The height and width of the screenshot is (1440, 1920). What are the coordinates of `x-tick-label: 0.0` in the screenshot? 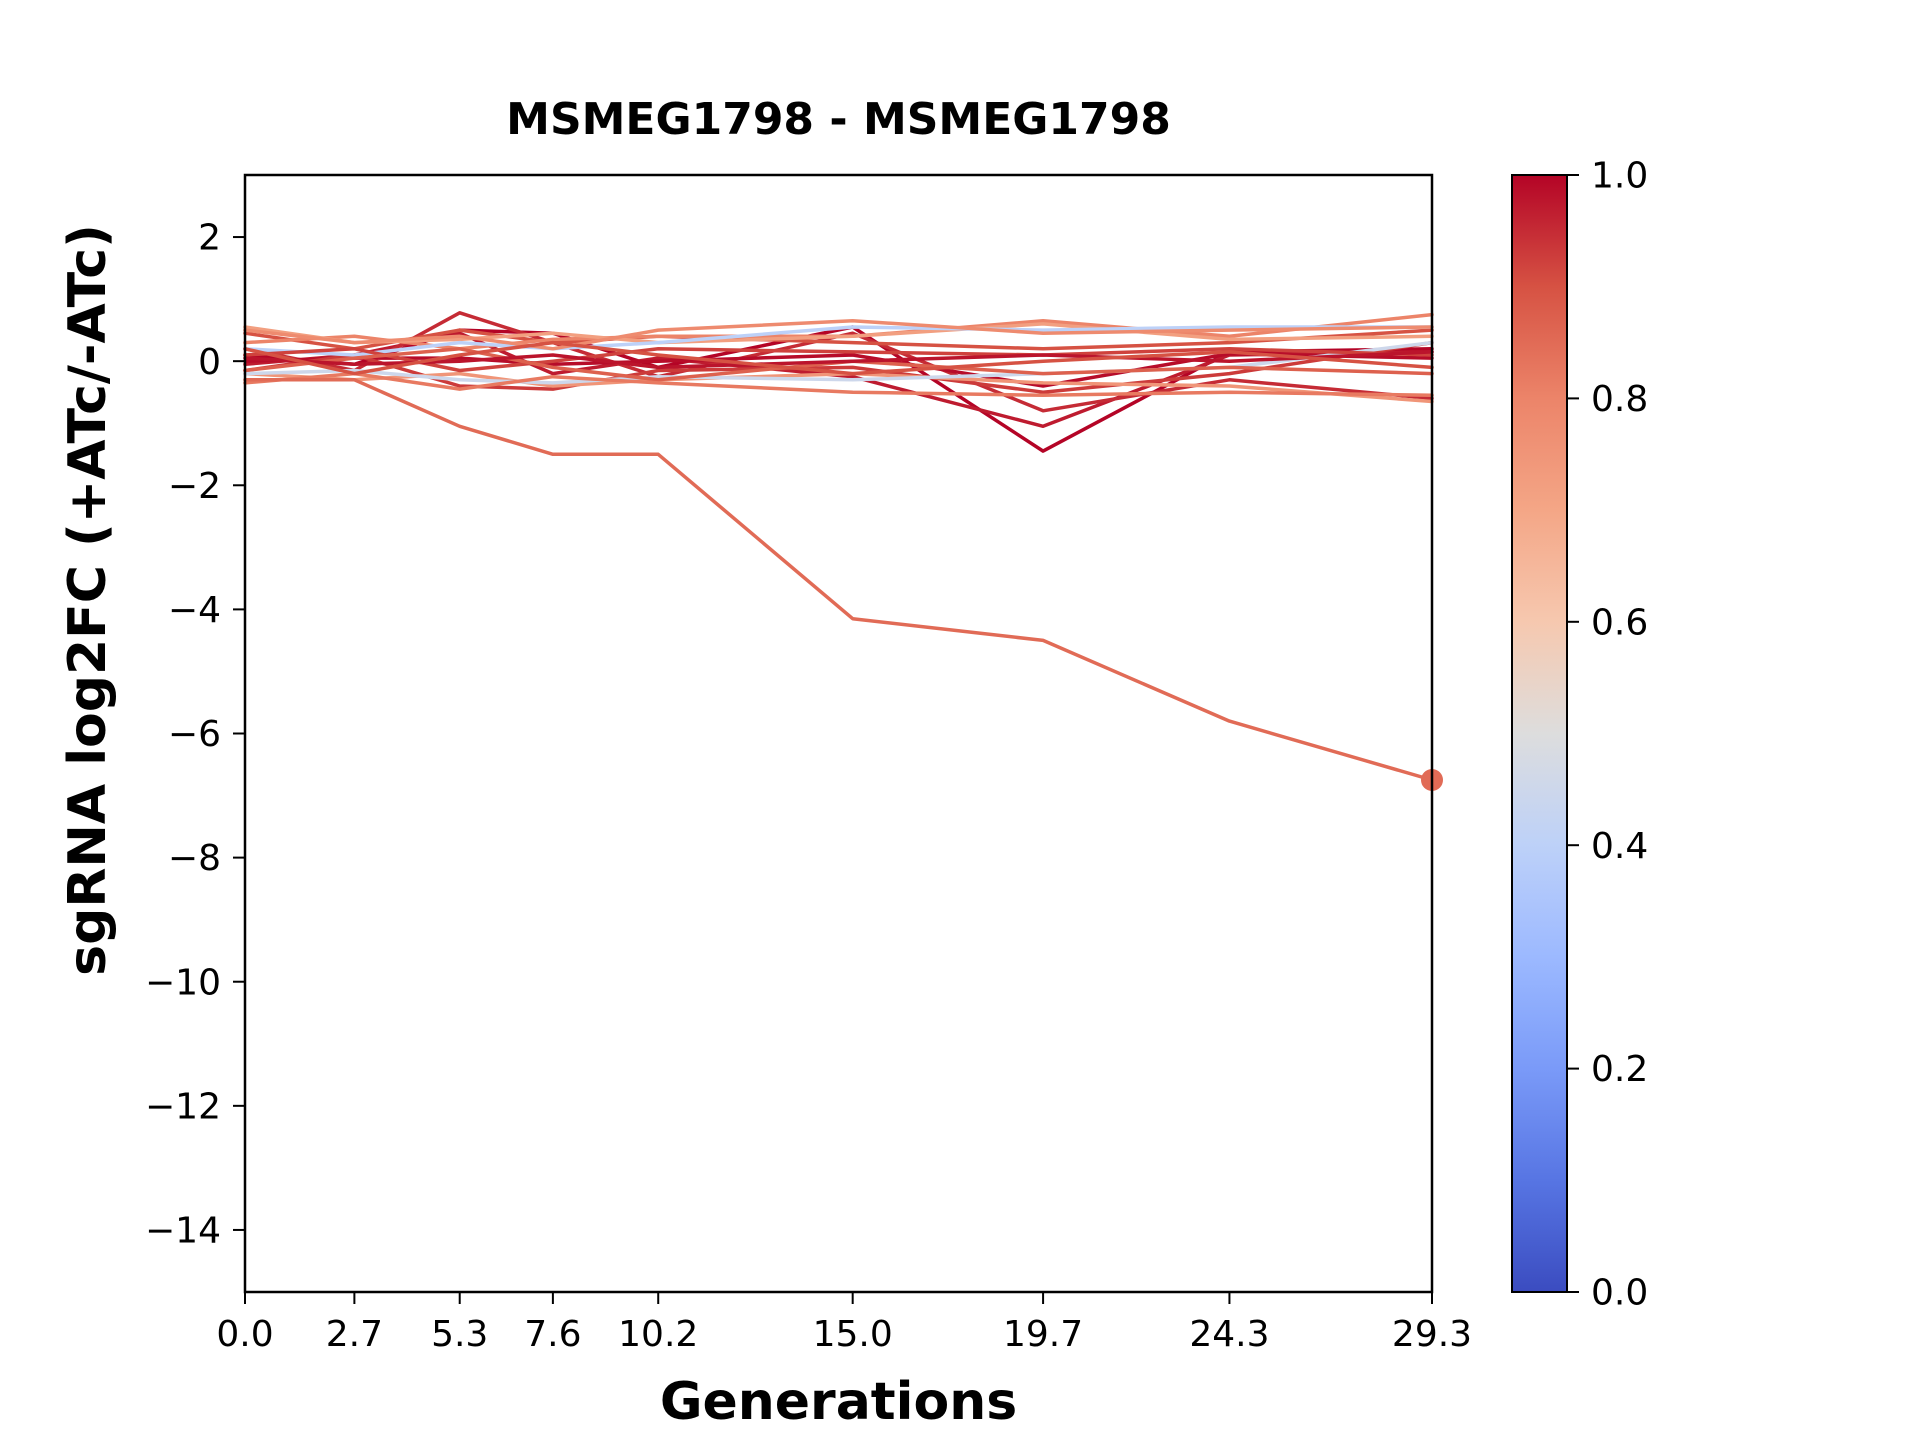 It's located at (244, 1334).